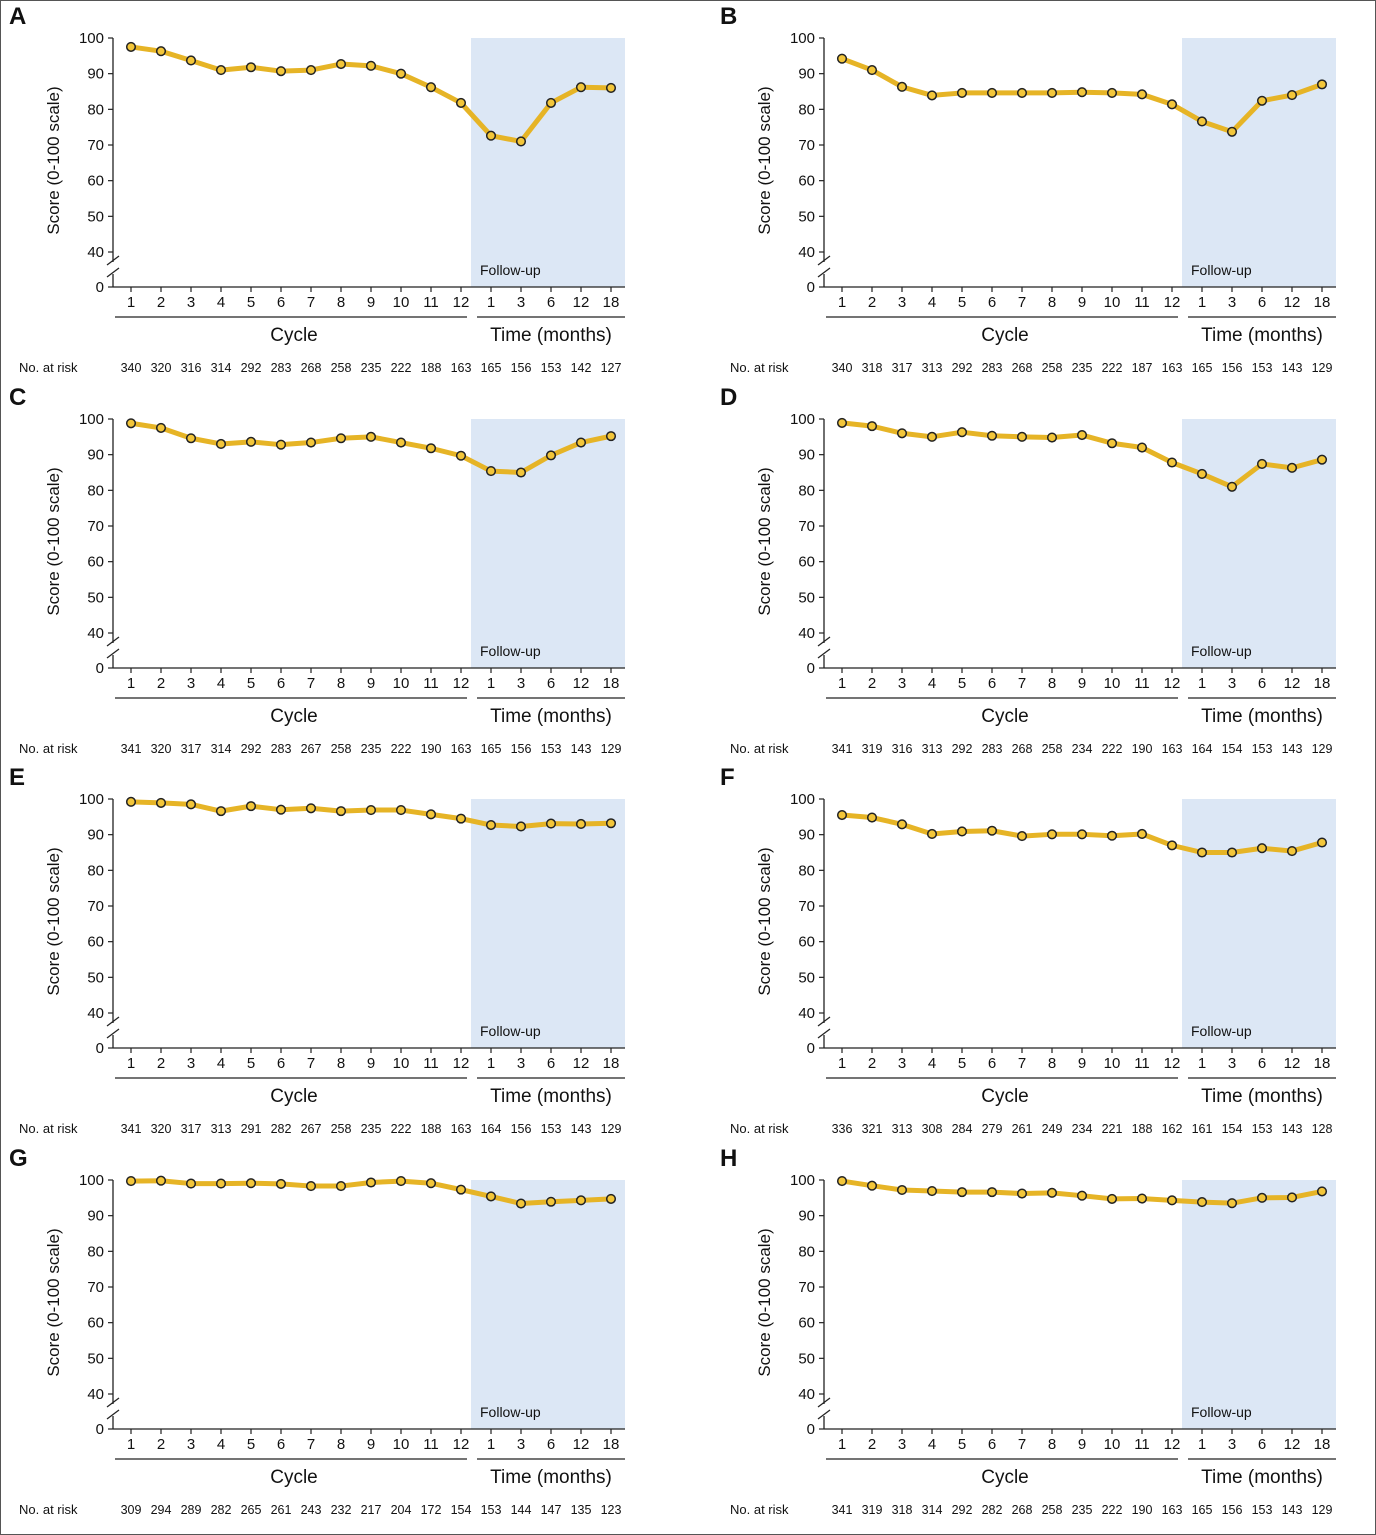 This screenshot has height=1535, width=1376. What do you see at coordinates (1082, 1129) in the screenshot?
I see `at-risk-value: 234` at bounding box center [1082, 1129].